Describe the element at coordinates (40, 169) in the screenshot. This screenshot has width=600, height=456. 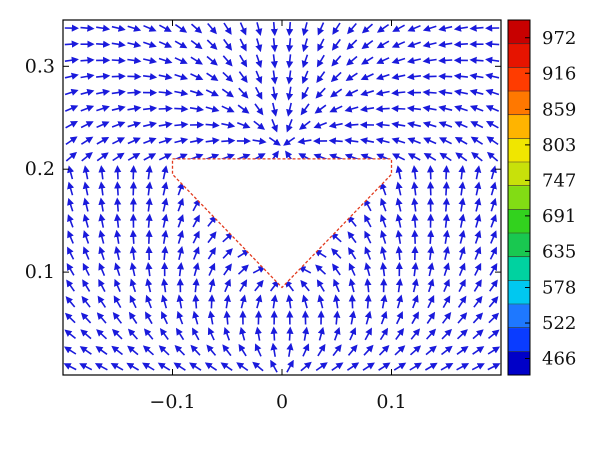
I see `y-tick-label: 0.2` at that location.